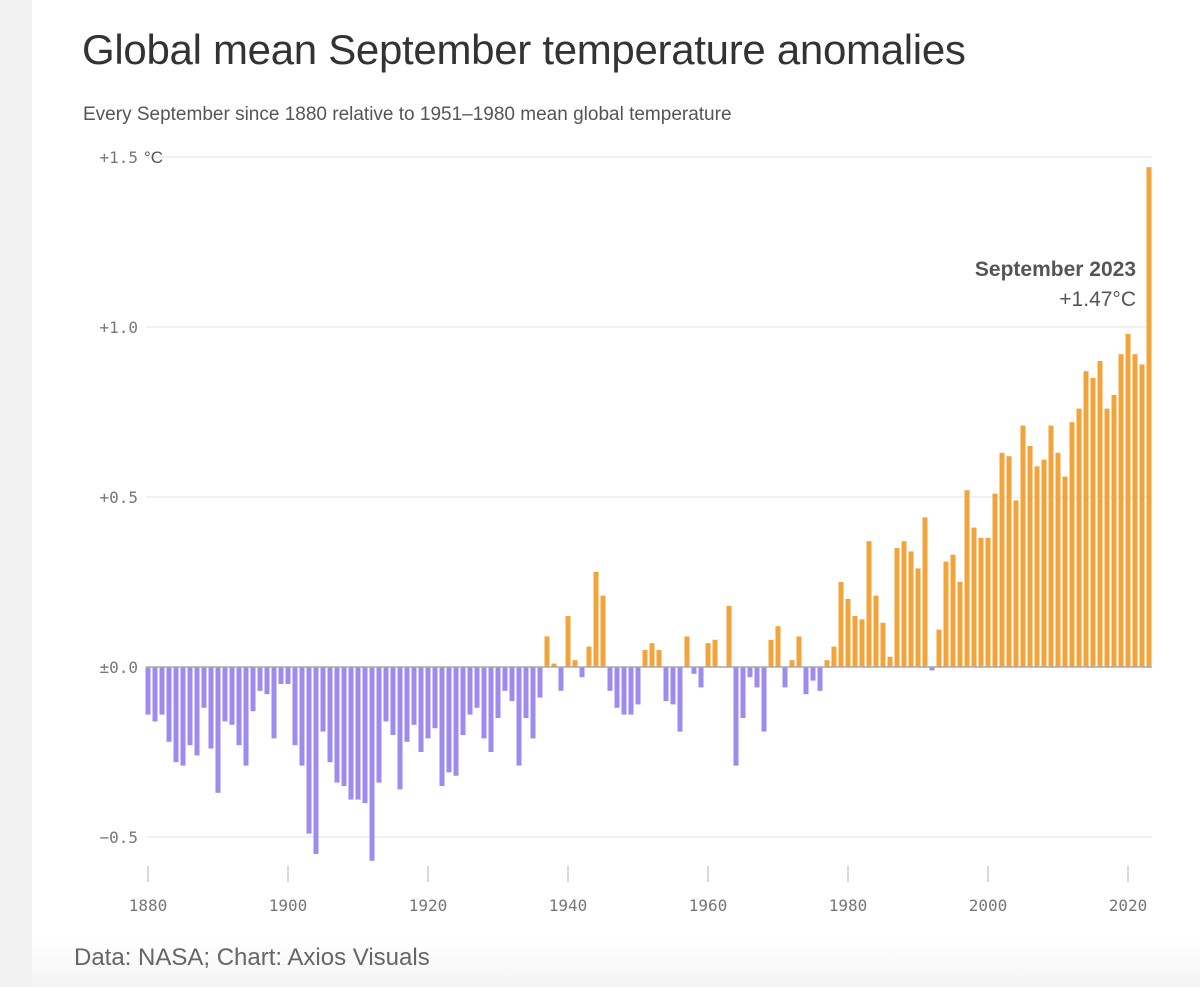  What do you see at coordinates (1107, 537) in the screenshot?
I see `anomaly-bar-2017` at bounding box center [1107, 537].